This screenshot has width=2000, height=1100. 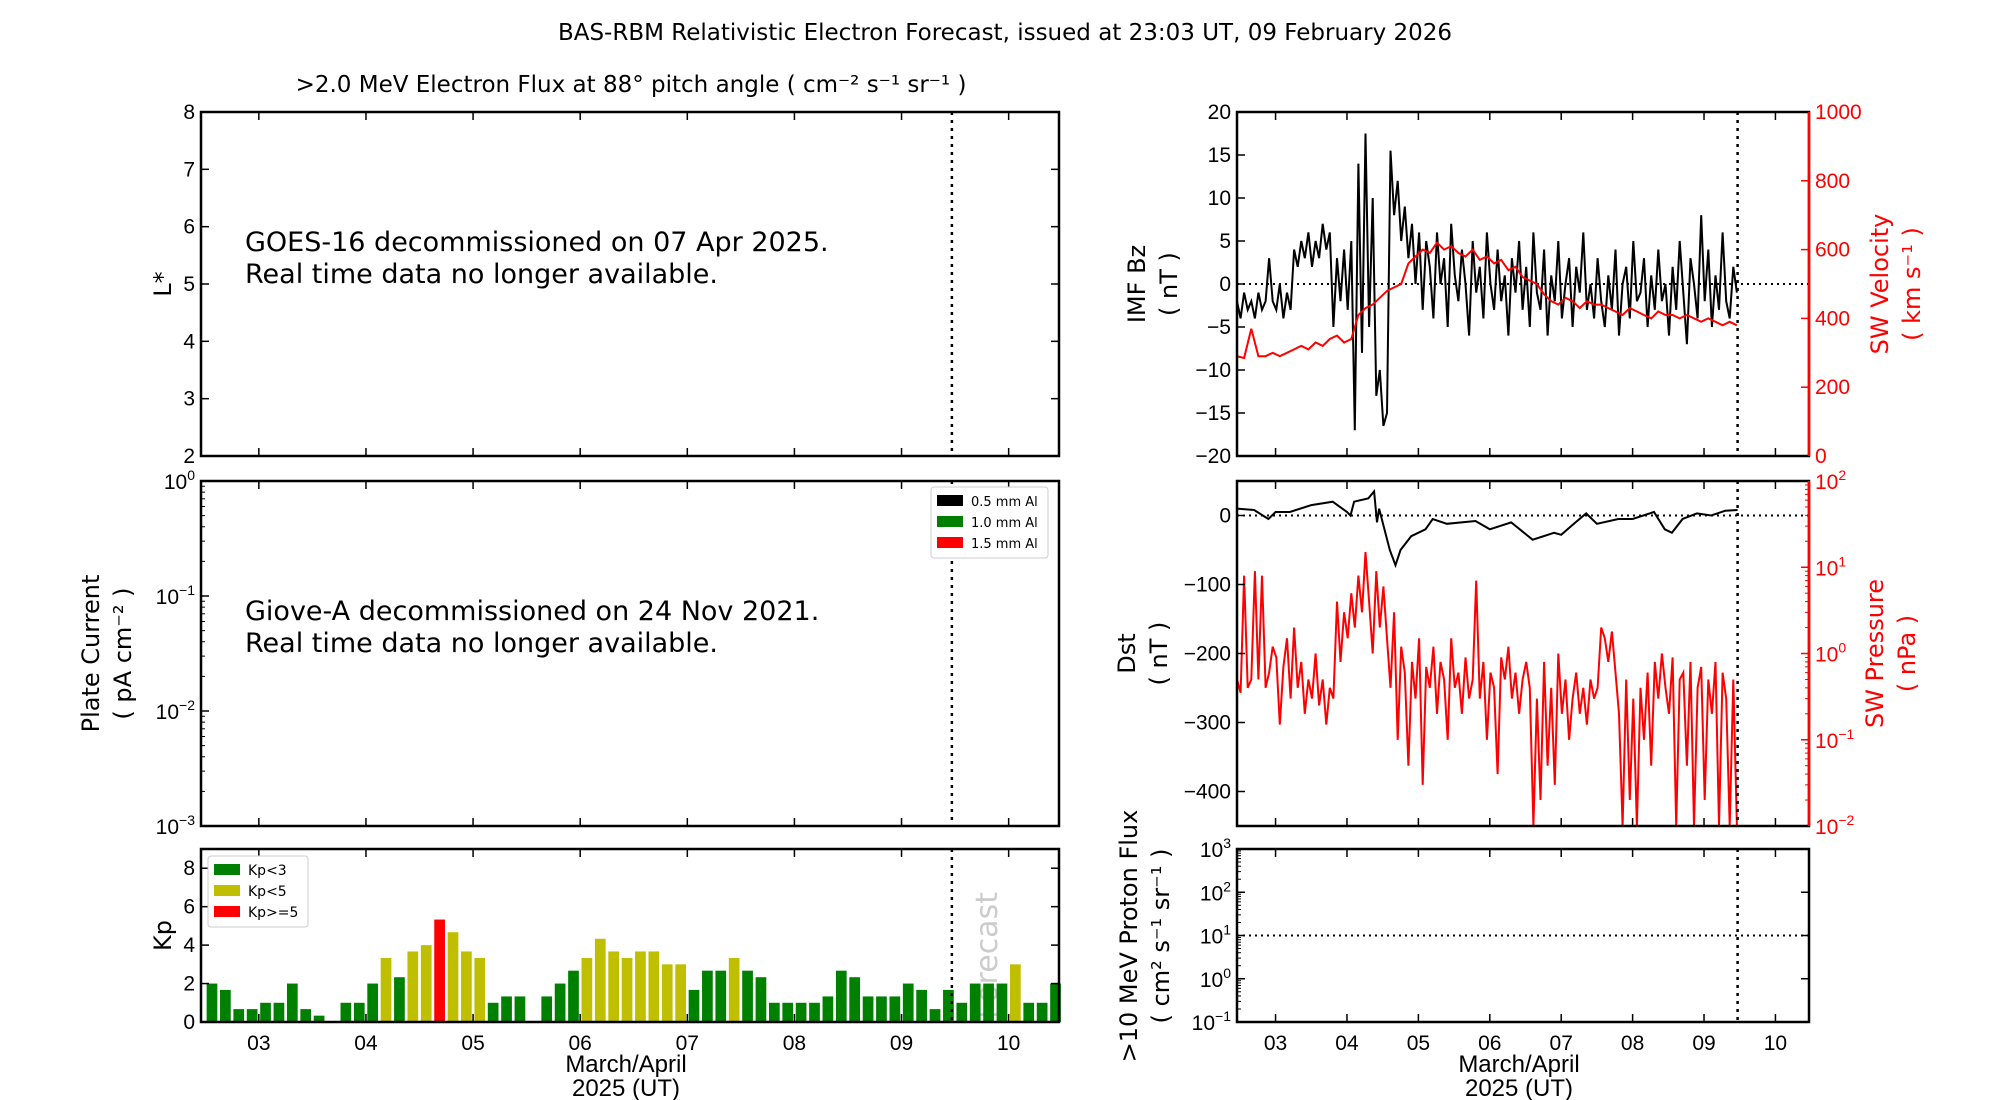 I want to click on imf-ytick-label: 10, so click(x=1219, y=198).